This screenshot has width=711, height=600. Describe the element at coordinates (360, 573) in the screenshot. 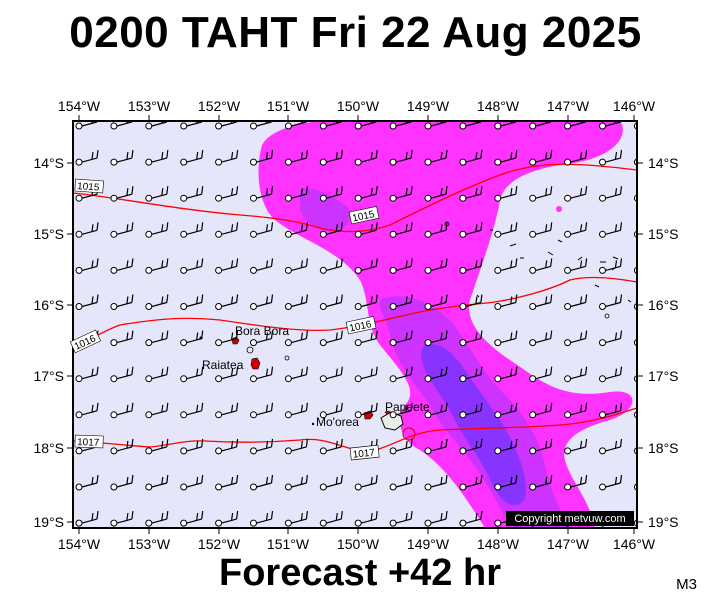

I see `forecast-label: Forecast +42 hr` at that location.